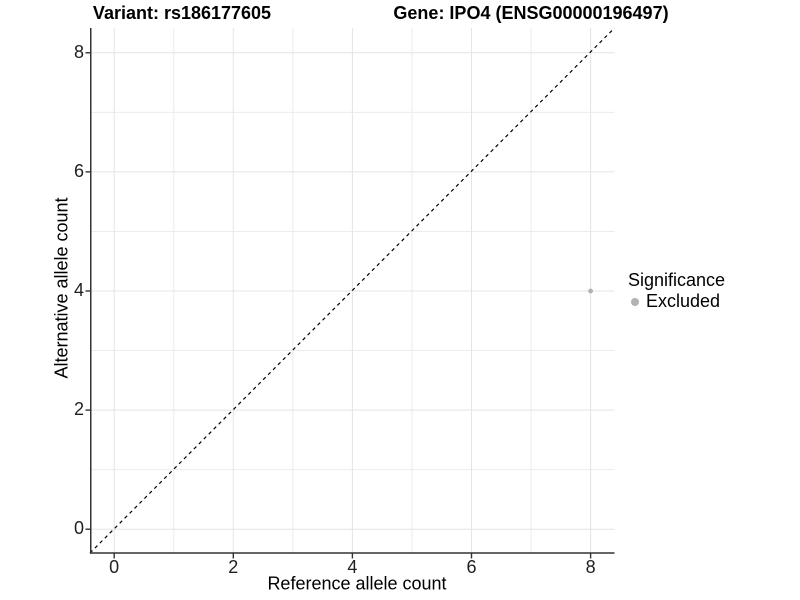  Describe the element at coordinates (78, 528) in the screenshot. I see `y-tick-label: 0` at that location.